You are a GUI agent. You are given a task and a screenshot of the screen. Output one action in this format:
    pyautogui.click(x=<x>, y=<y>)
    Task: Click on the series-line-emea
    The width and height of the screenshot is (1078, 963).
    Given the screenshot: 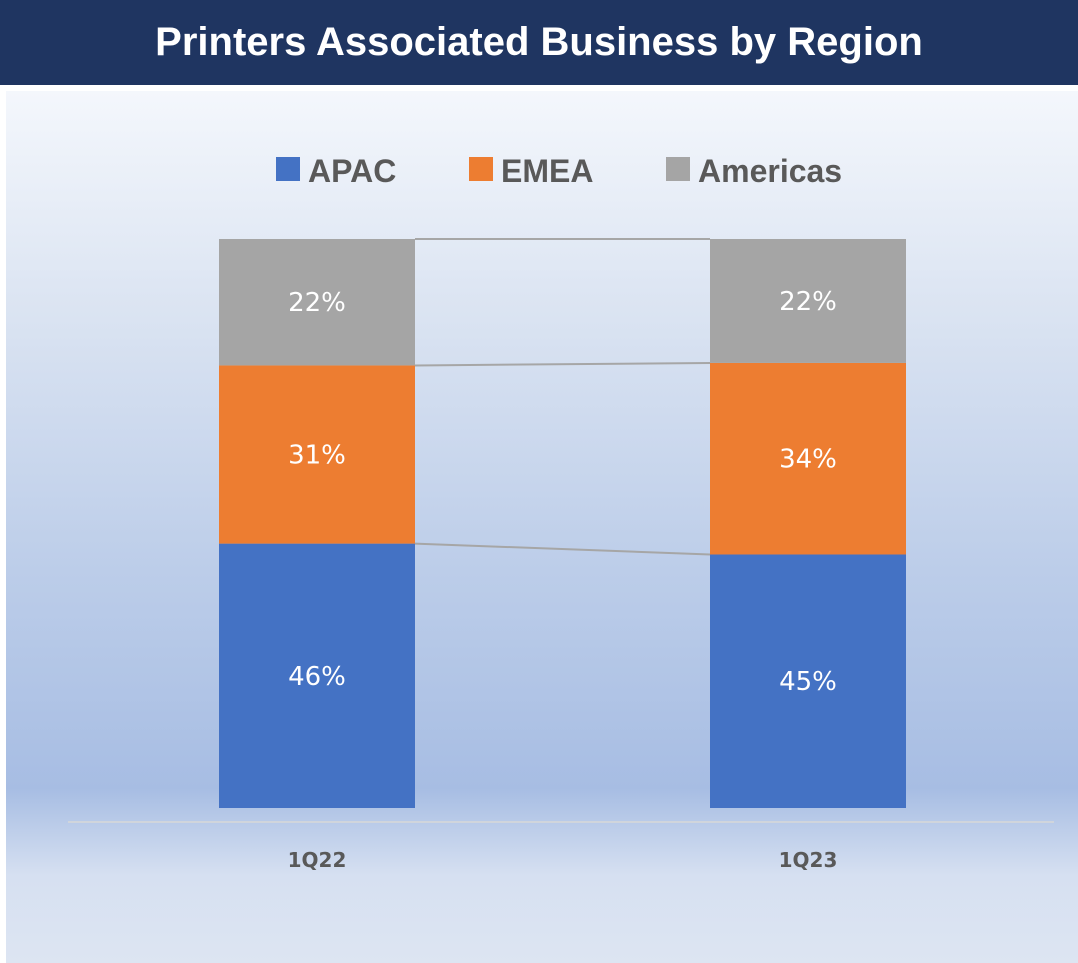 What is the action you would take?
    pyautogui.click(x=562, y=364)
    